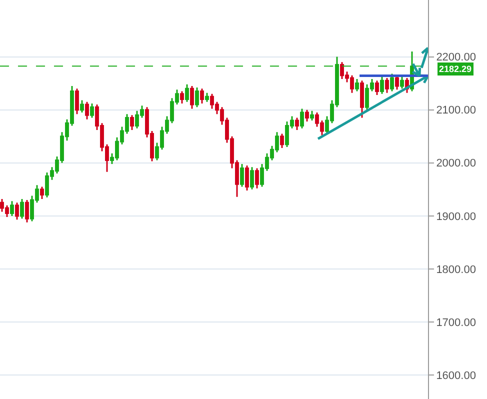  Describe the element at coordinates (456, 376) in the screenshot. I see `y-tick-label: 1600.00` at that location.